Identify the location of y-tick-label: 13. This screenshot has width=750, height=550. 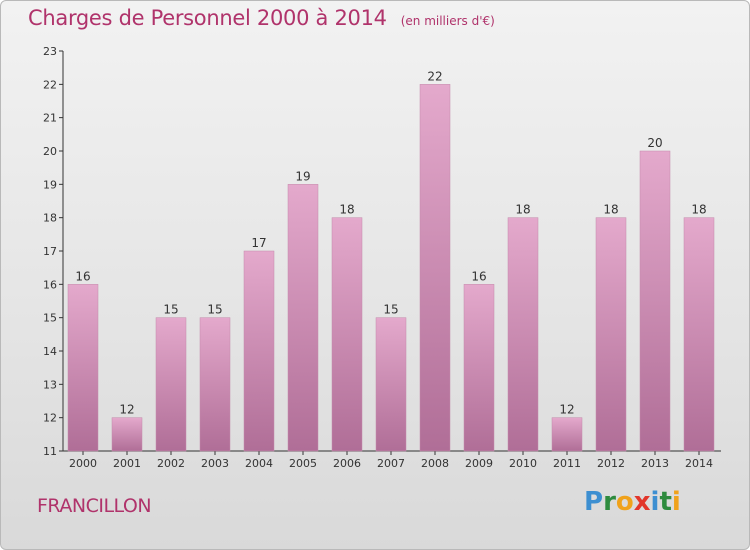
(50, 384).